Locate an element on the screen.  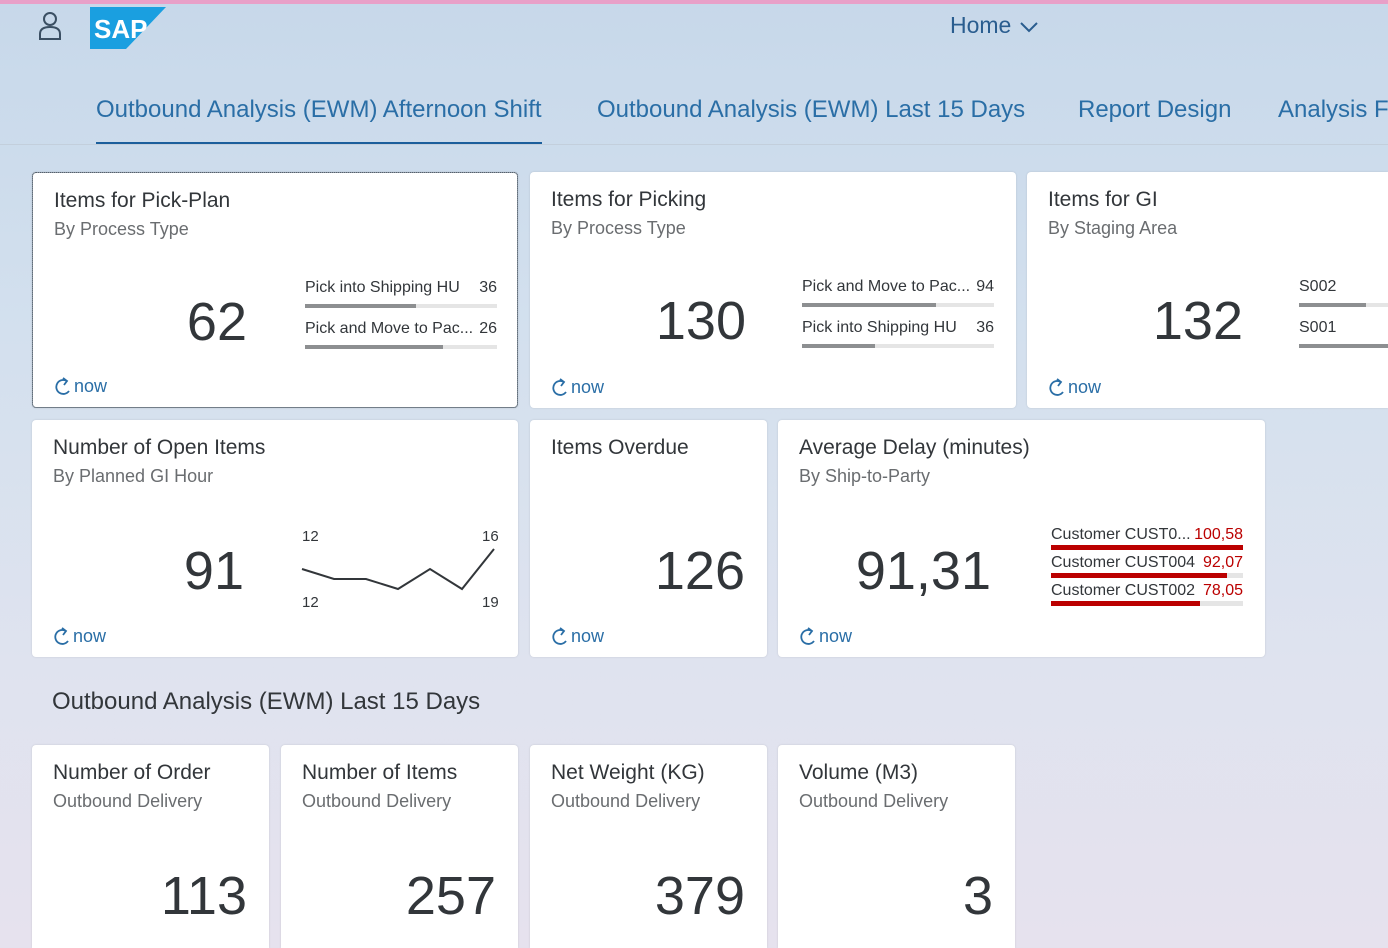
line-chart-top-left-label: 12 is located at coordinates (310, 536).